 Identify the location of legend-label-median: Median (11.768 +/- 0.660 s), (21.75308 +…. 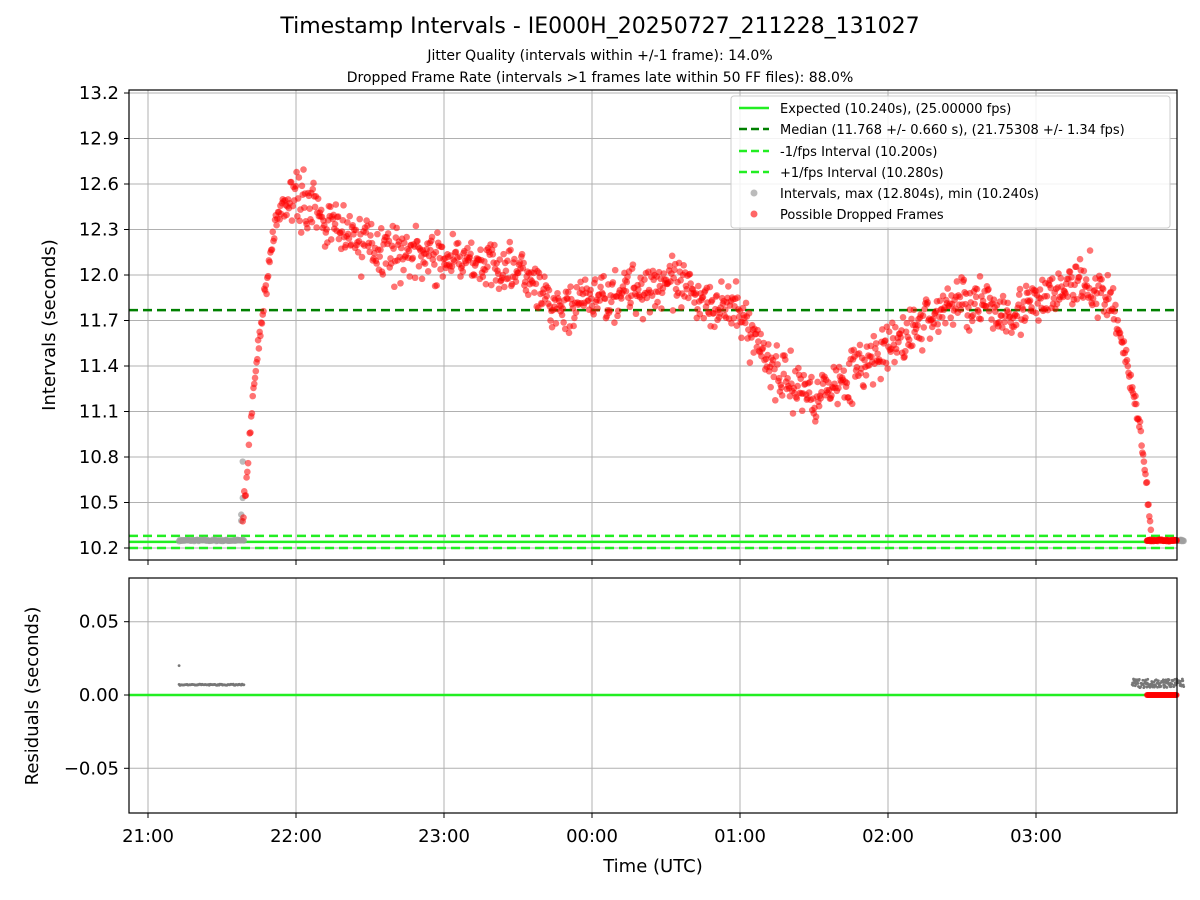
(952, 130).